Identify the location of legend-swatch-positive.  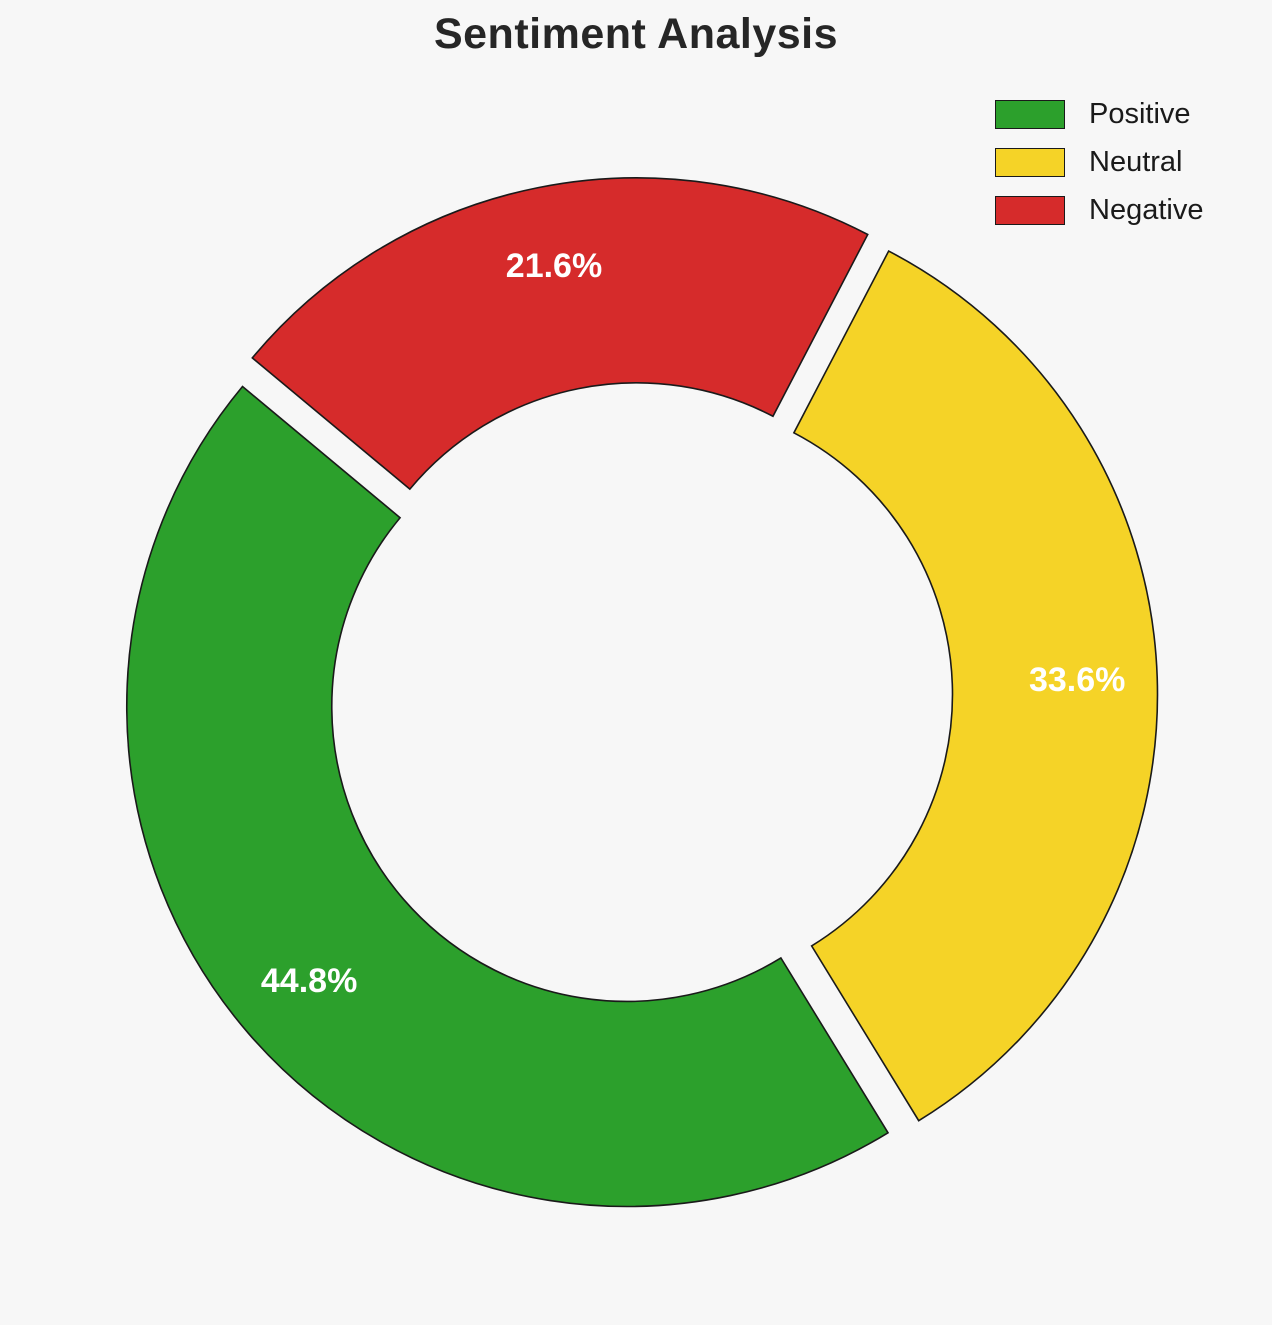
(1030, 114).